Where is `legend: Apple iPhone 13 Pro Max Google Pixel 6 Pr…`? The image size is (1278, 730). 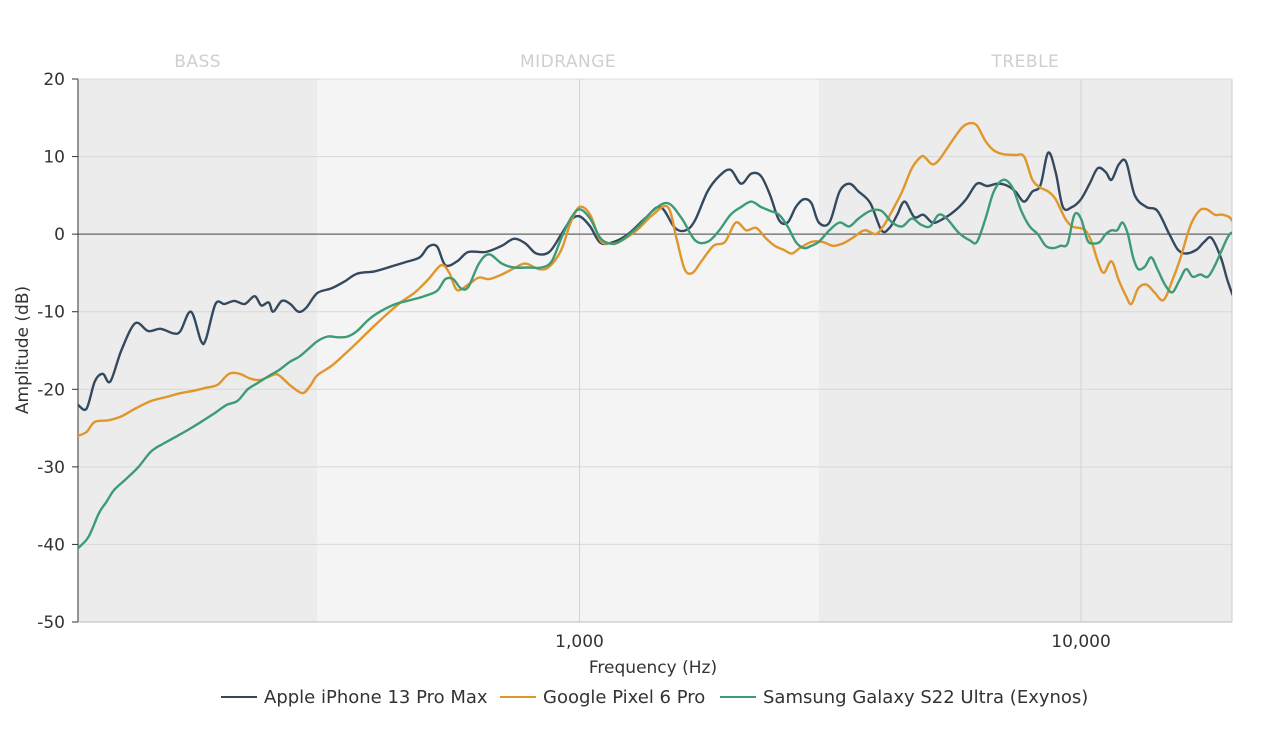
legend: Apple iPhone 13 Pro Max Google Pixel 6 Pr… is located at coordinates (654, 697).